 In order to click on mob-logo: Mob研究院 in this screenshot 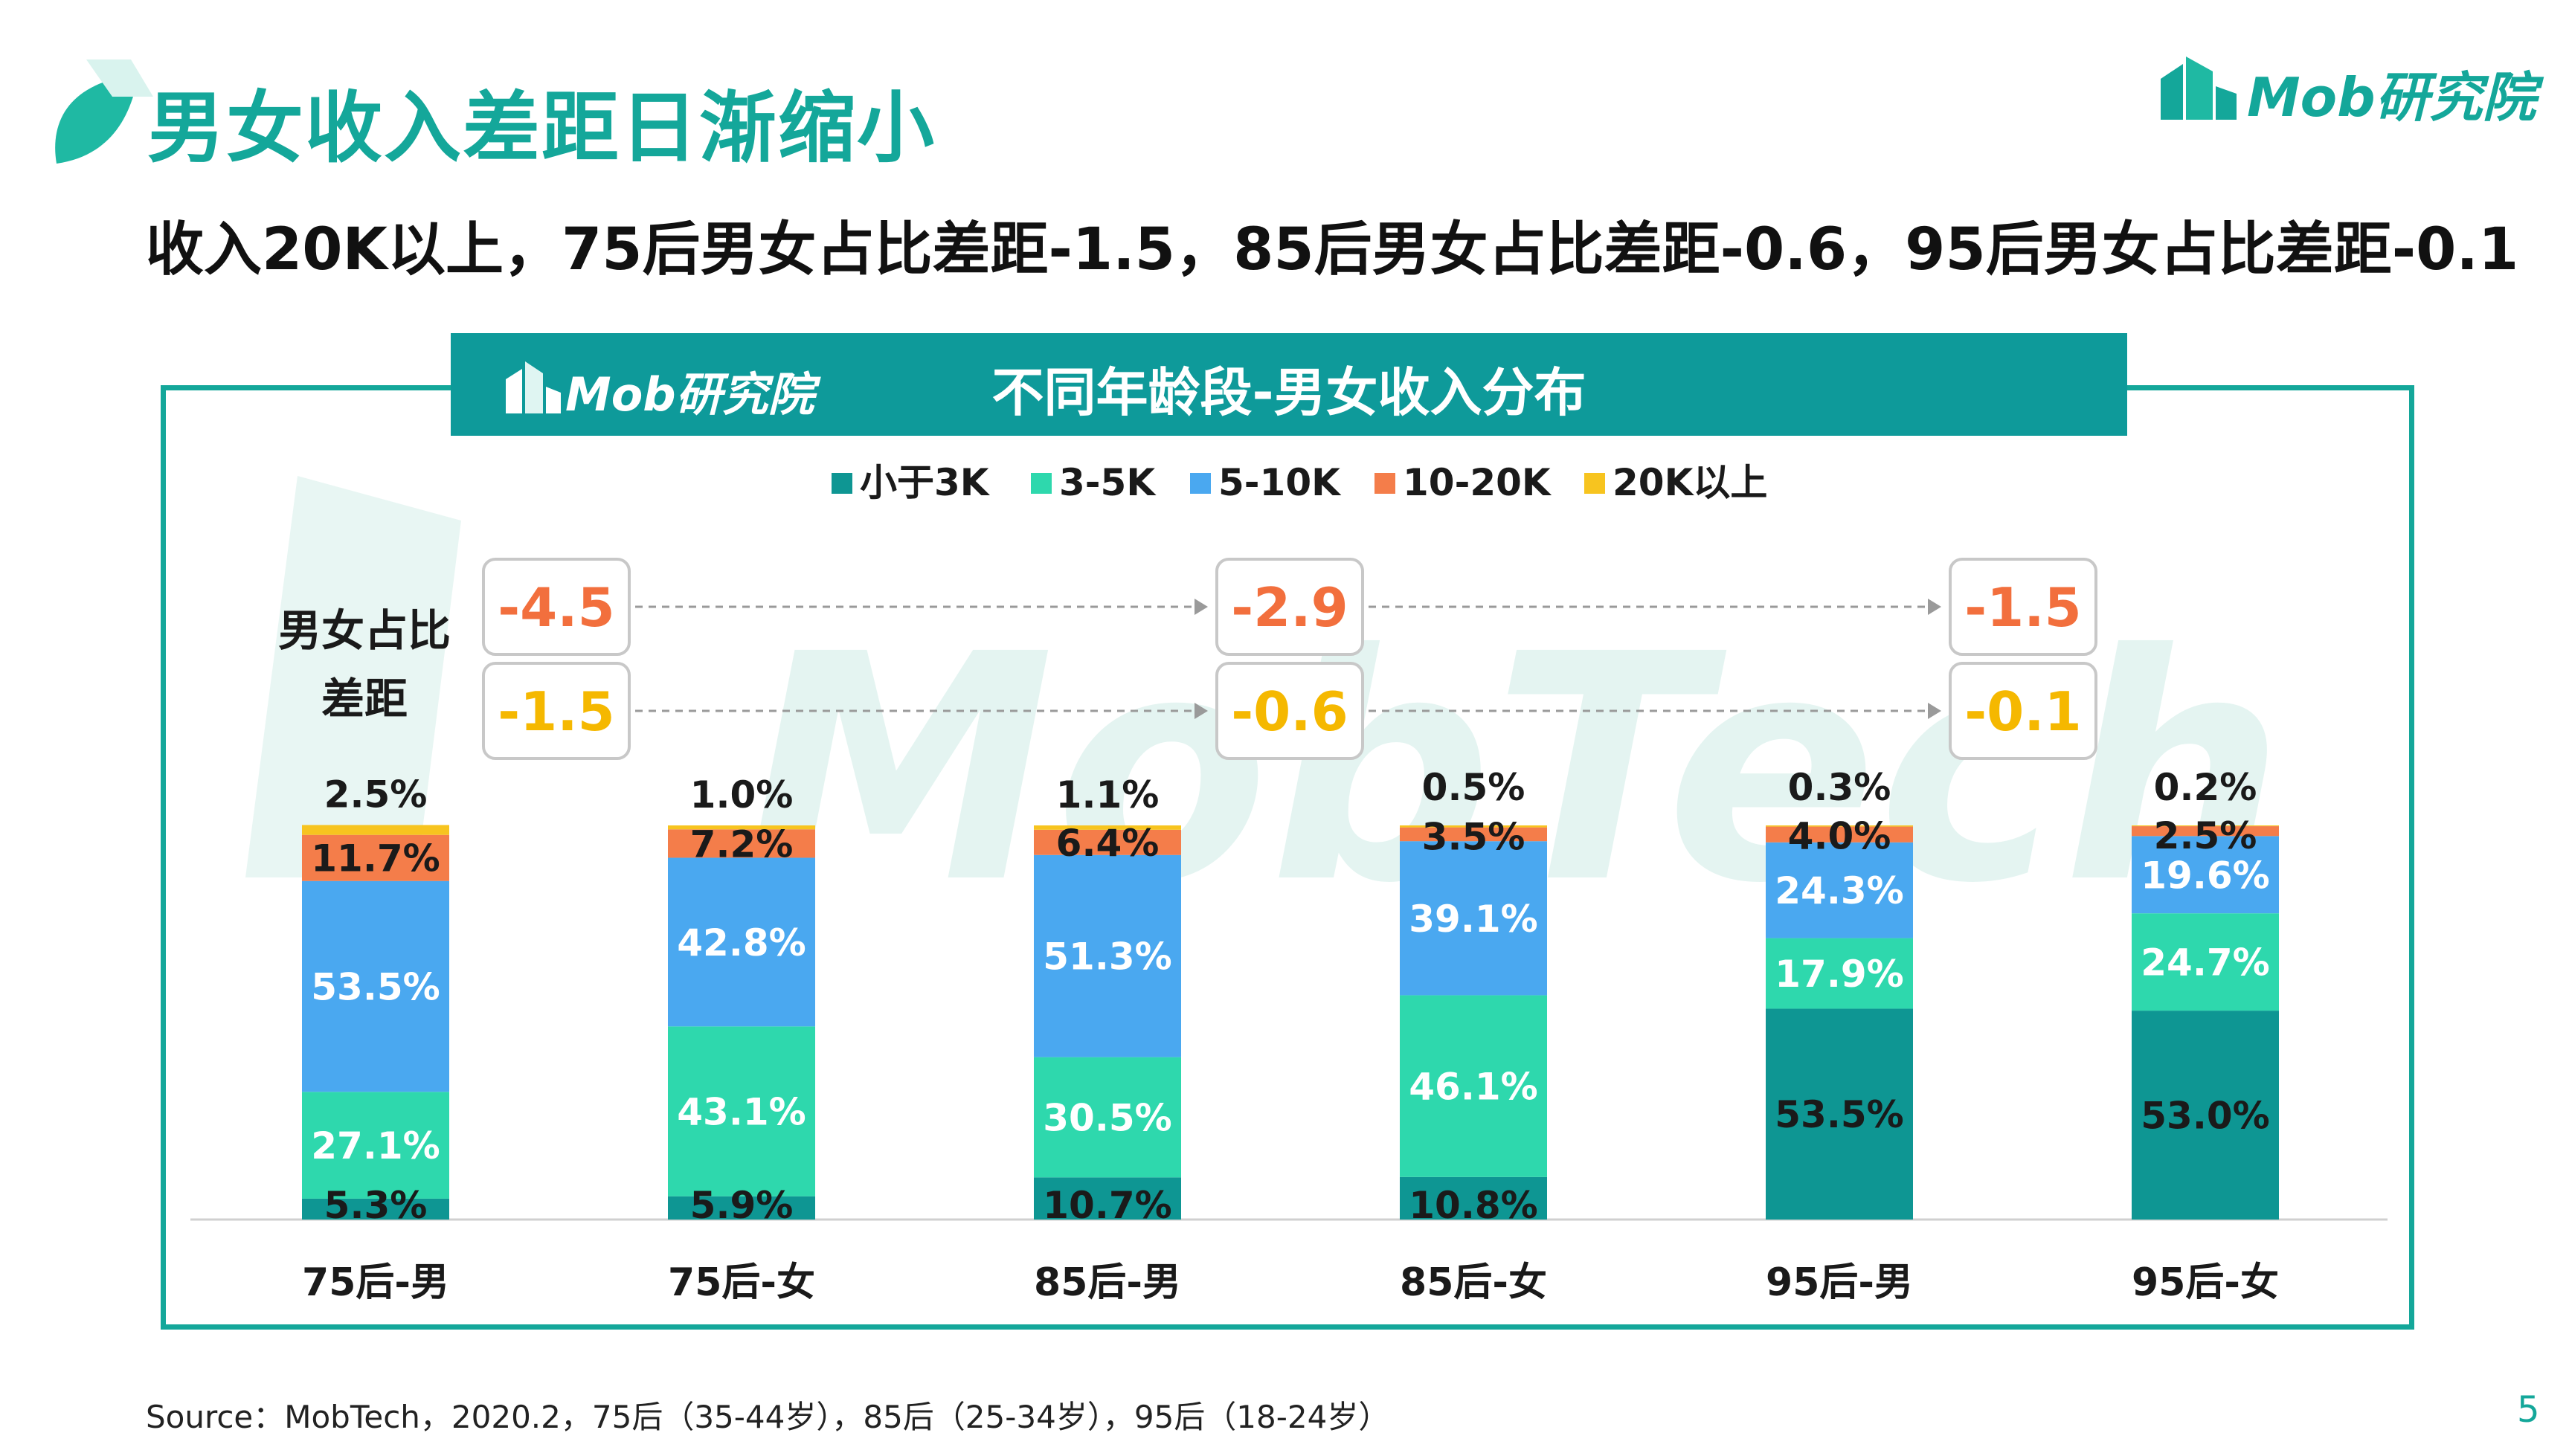, I will do `click(2346, 87)`.